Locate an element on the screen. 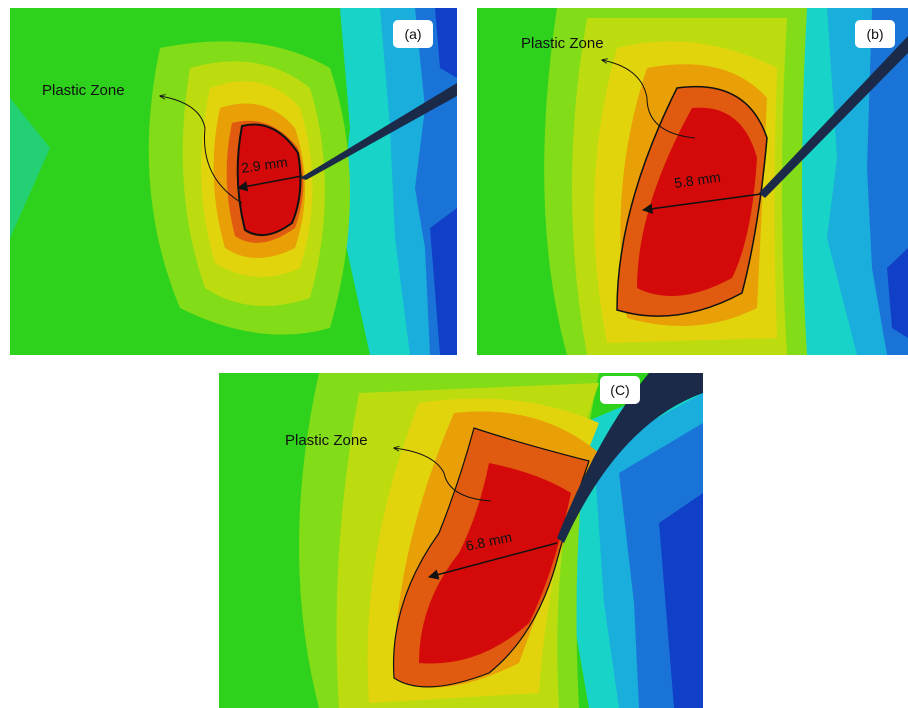  panel-label: (C) is located at coordinates (619, 390).